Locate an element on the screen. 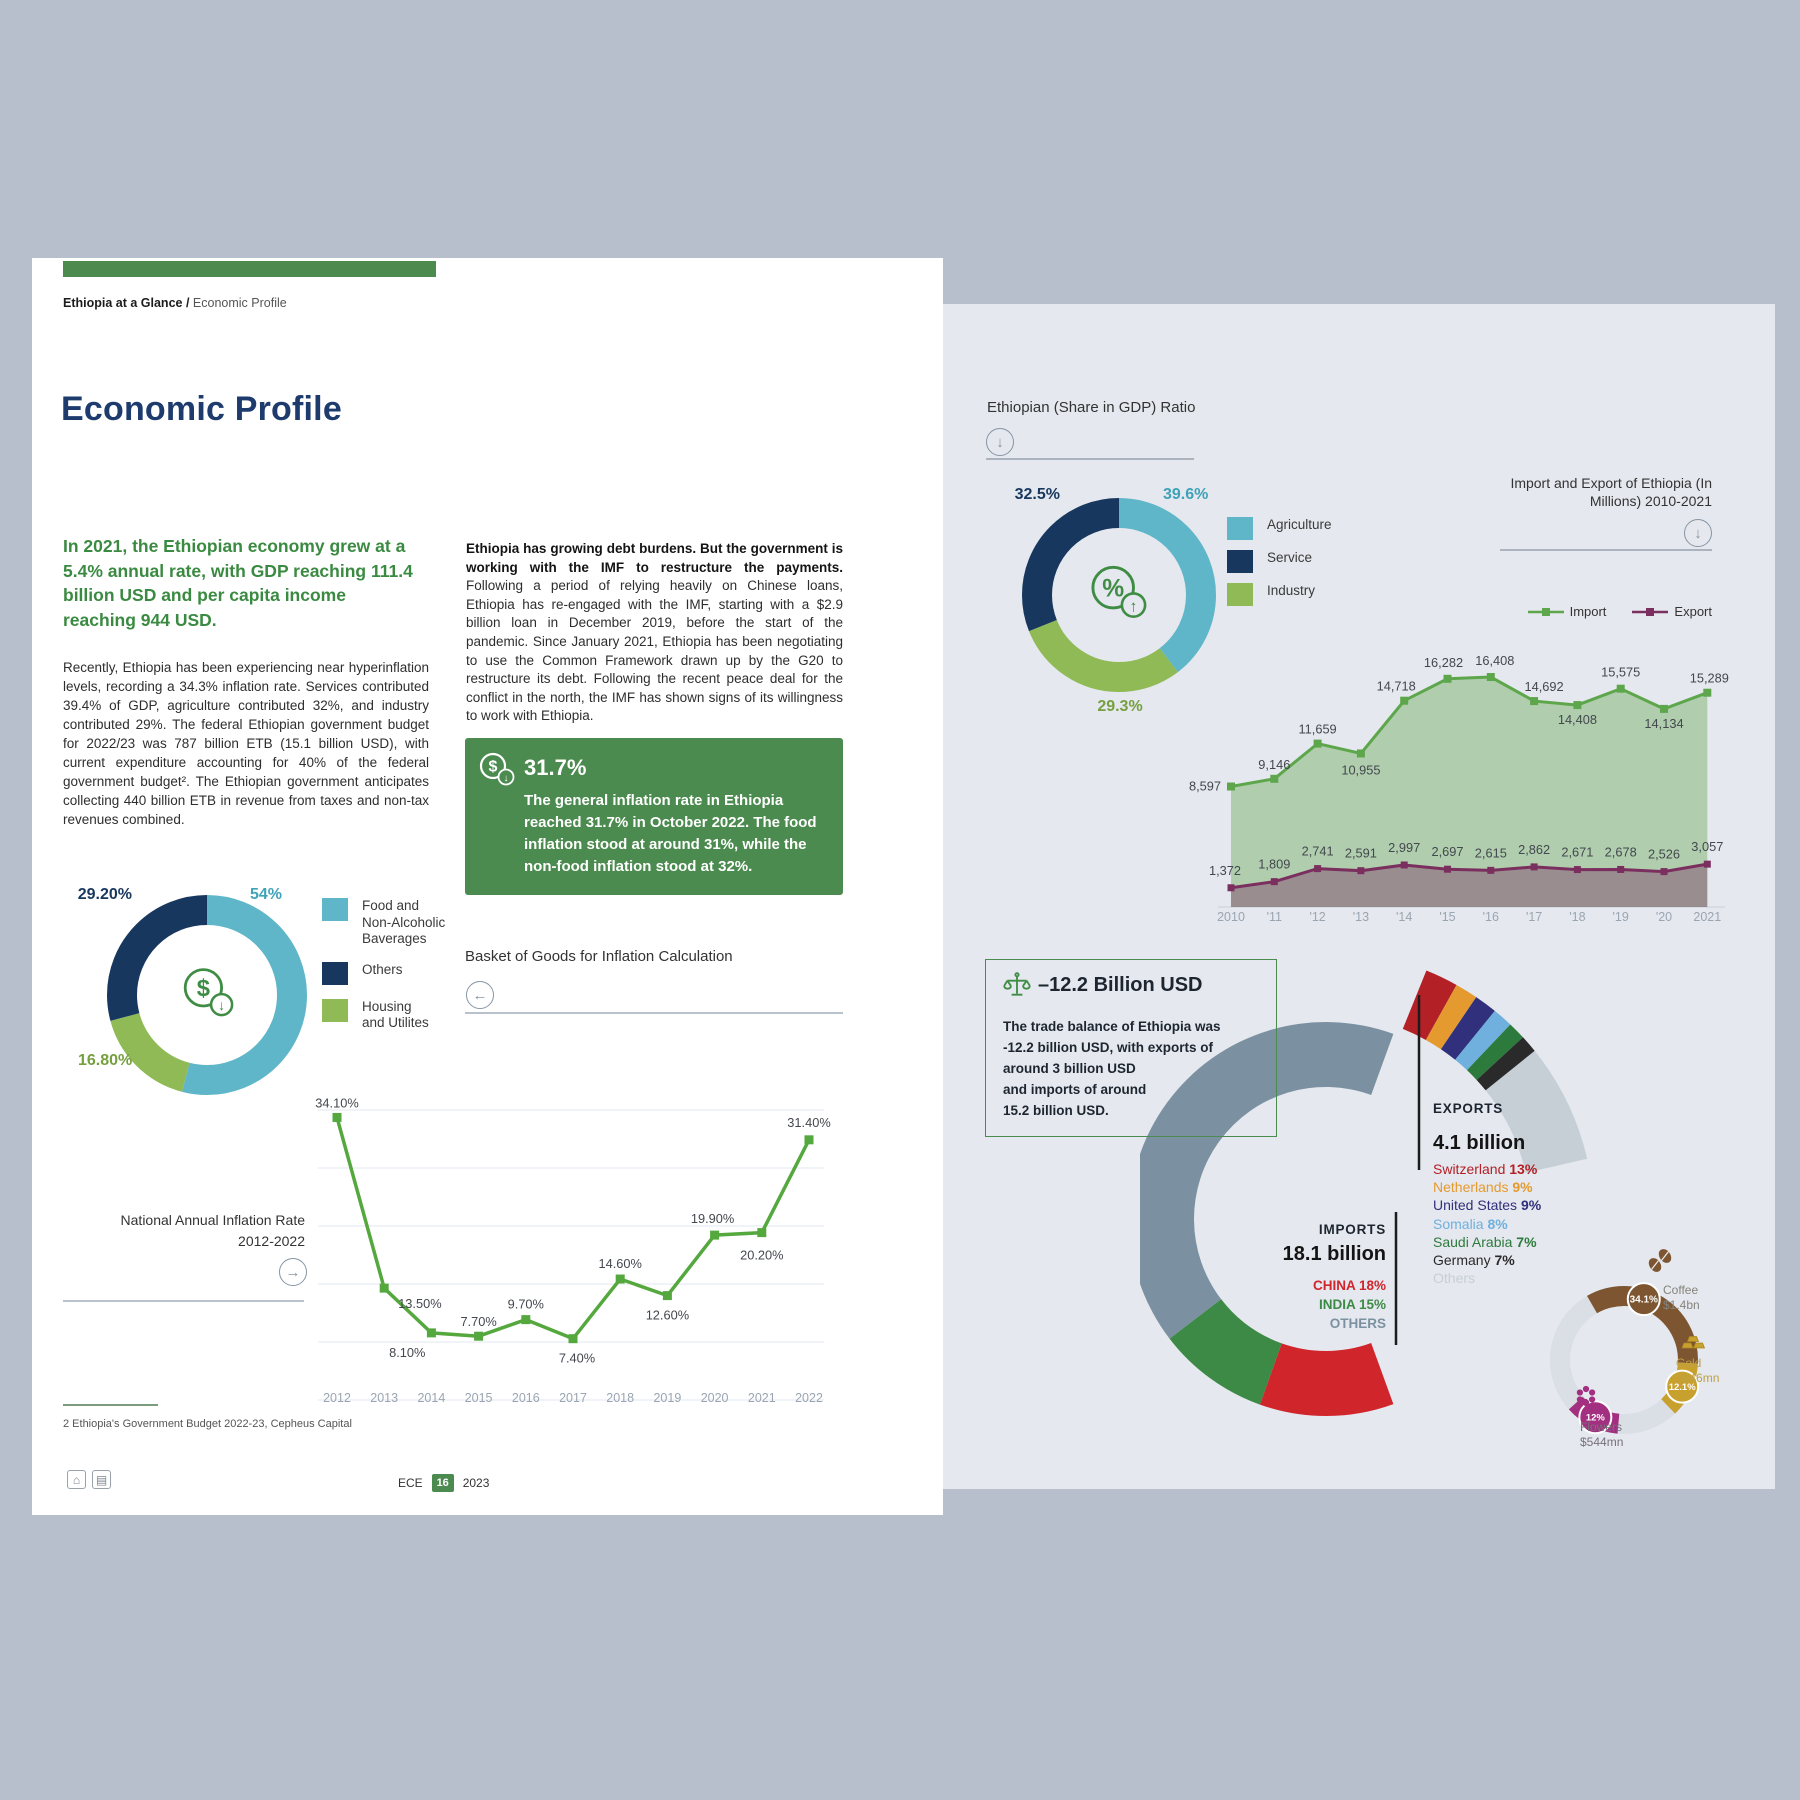 The width and height of the screenshot is (1800, 1800). home-icon: ⌂ is located at coordinates (76, 1479).